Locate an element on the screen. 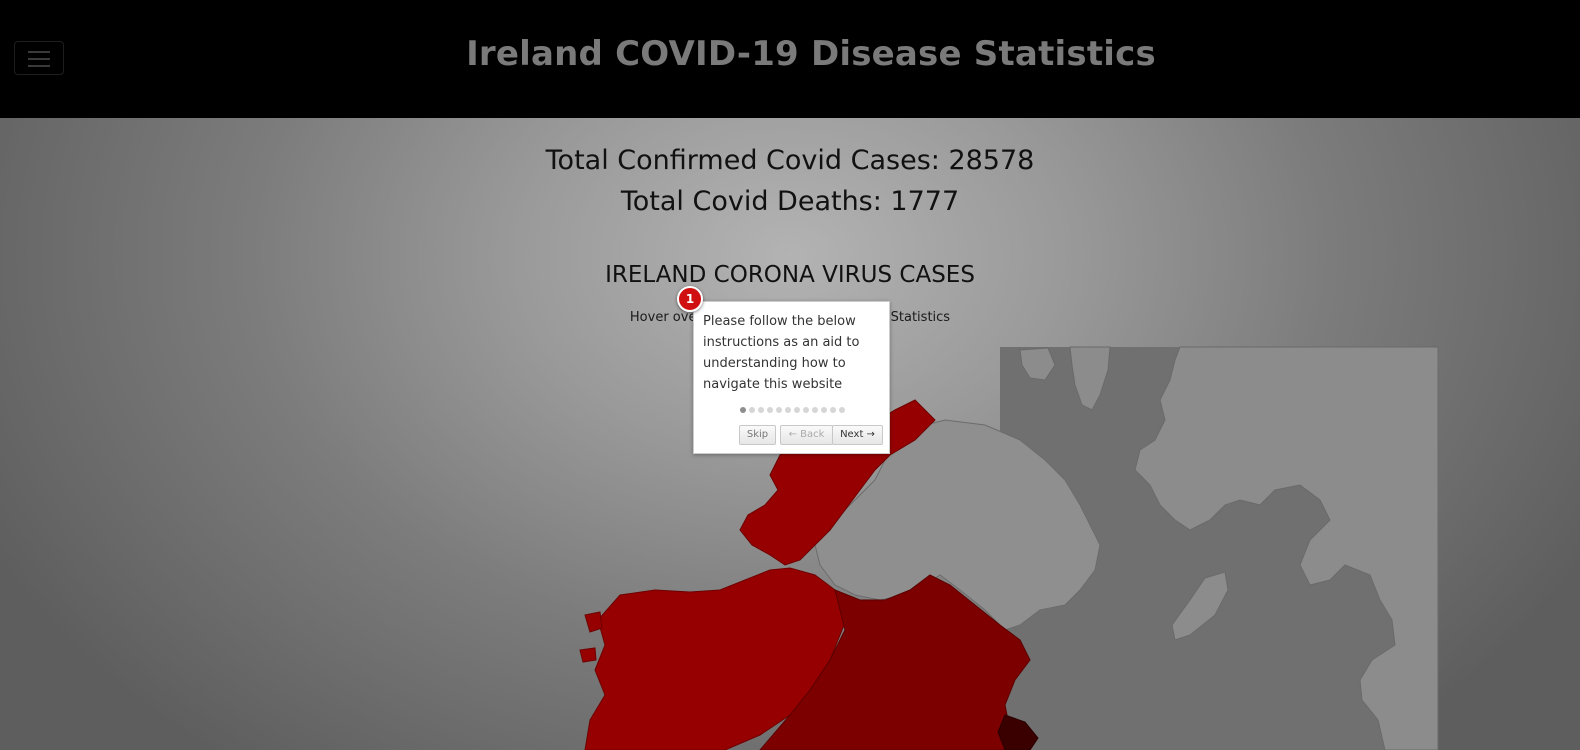 The width and height of the screenshot is (1580, 750). total-deaths-heading: Total Covid Deaths: 1777 is located at coordinates (790, 201).